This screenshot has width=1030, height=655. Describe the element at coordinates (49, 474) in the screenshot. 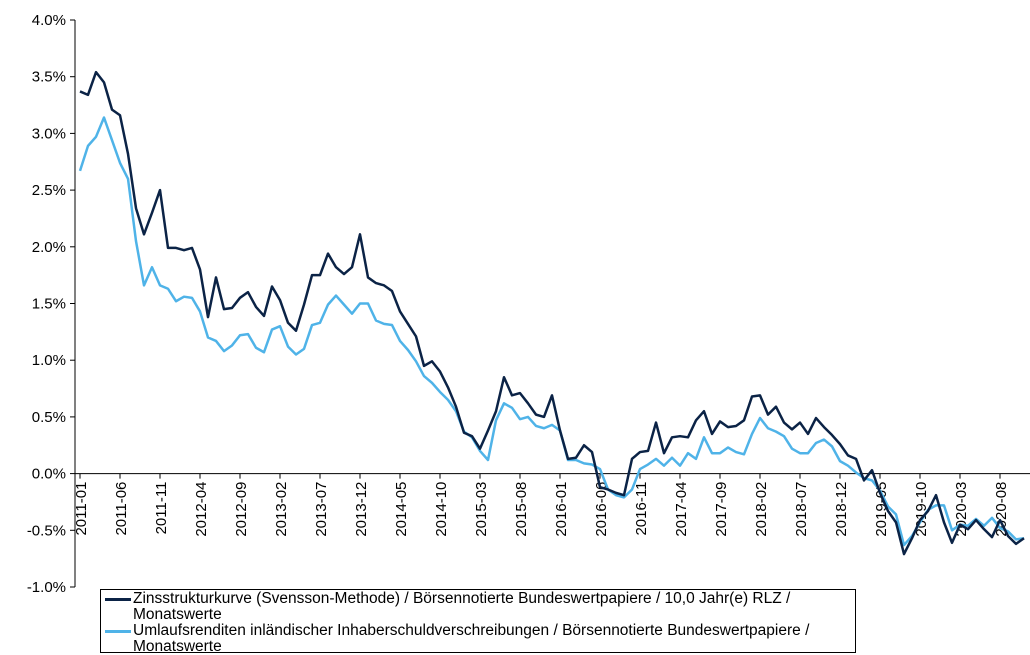

I see `y-tick-label: 0.0%` at that location.